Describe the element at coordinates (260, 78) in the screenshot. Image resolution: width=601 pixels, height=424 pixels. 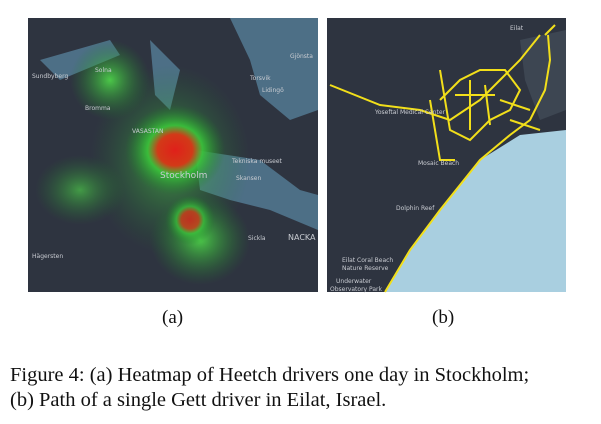
I see `map-label: Torsvik` at that location.